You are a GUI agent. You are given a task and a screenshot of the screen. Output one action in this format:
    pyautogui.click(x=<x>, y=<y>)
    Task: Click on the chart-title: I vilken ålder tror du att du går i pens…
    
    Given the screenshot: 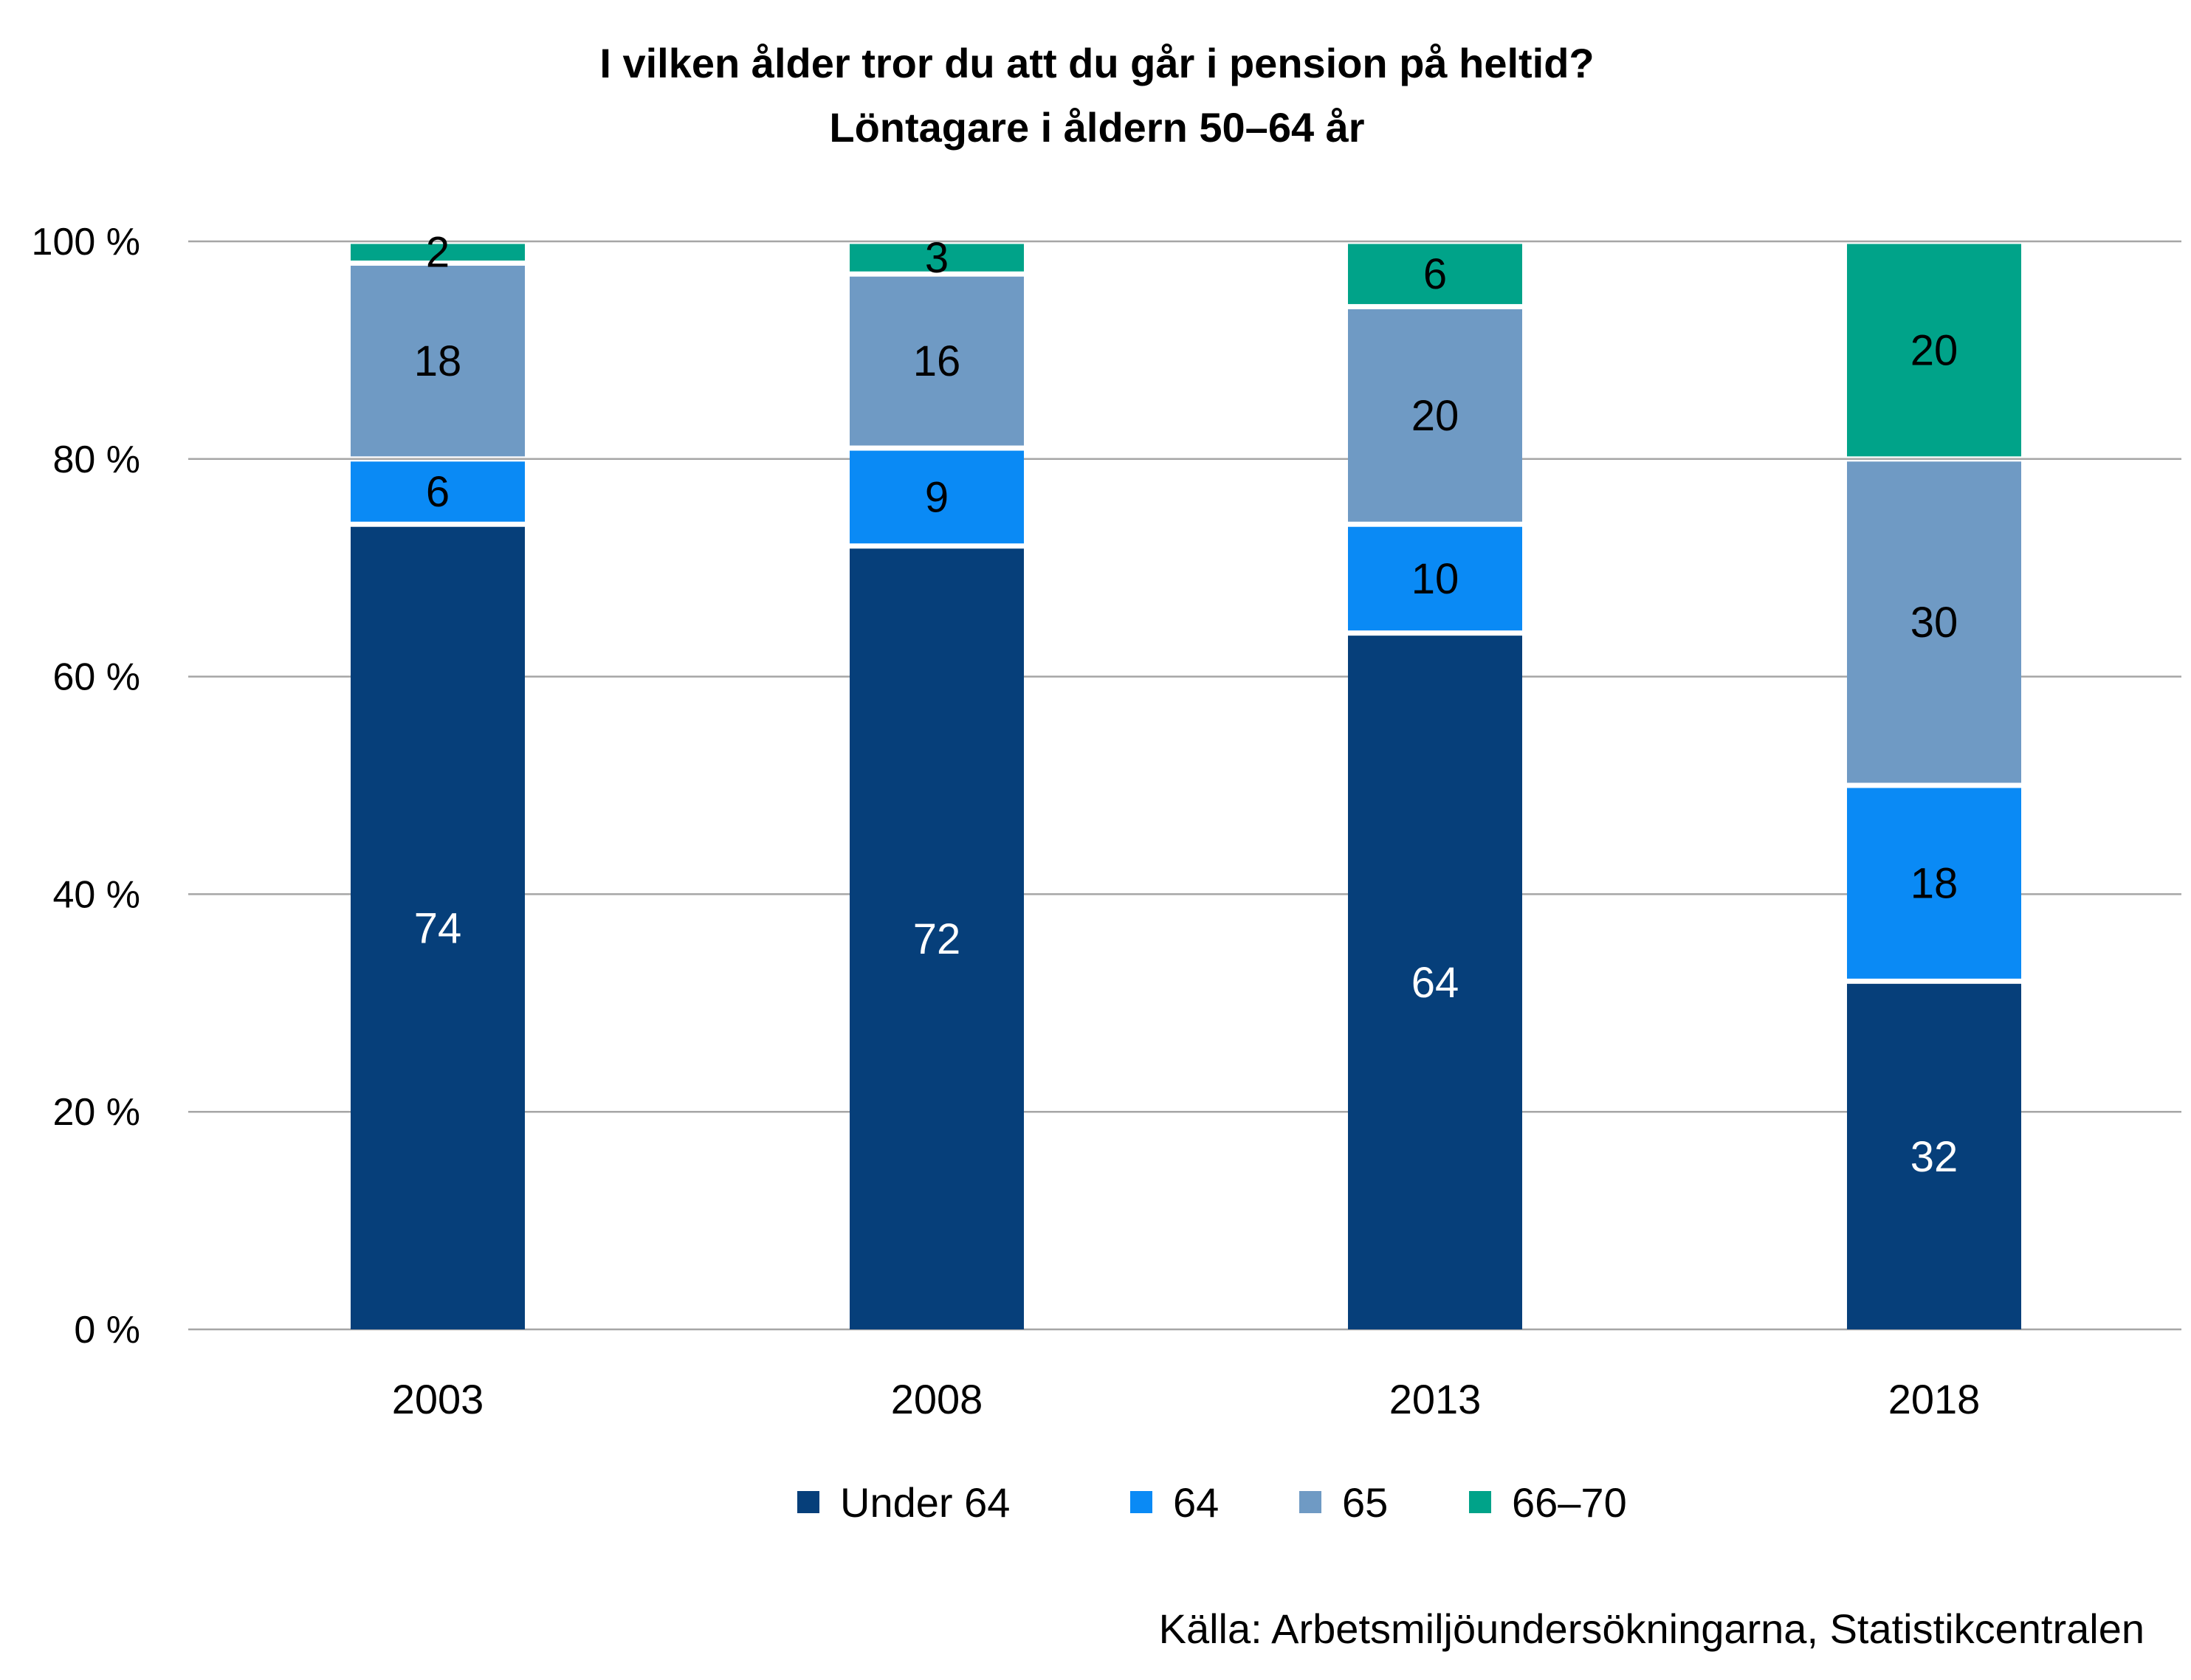 What is the action you would take?
    pyautogui.click(x=1096, y=63)
    